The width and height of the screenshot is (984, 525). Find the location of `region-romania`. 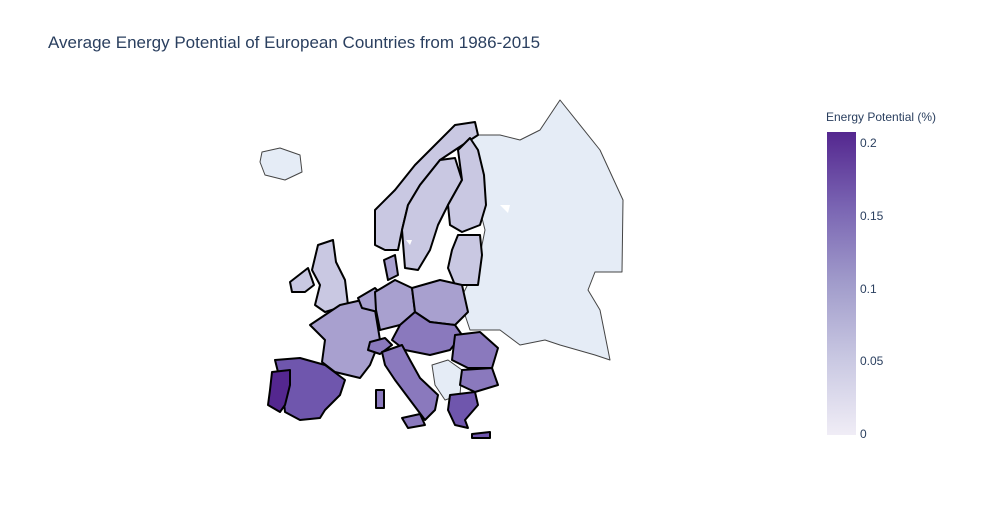

region-romania is located at coordinates (475, 350).